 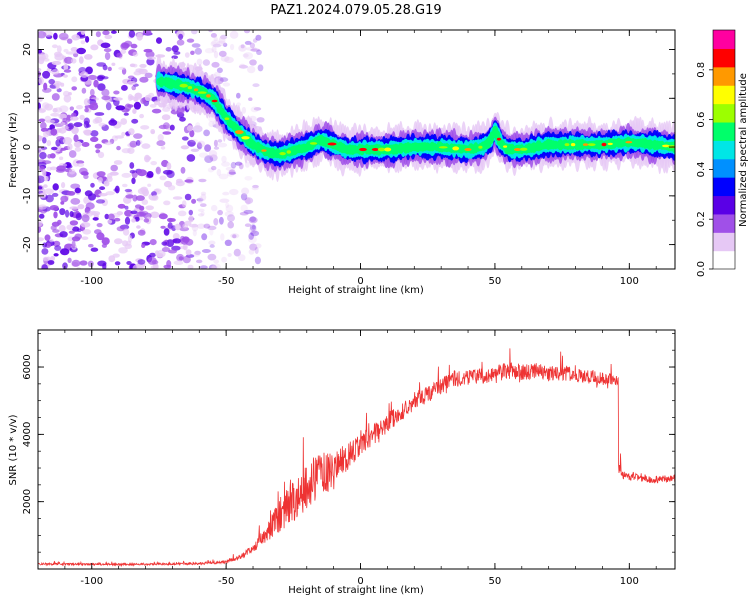 I want to click on y-tick-label: -20, so click(x=27, y=244).